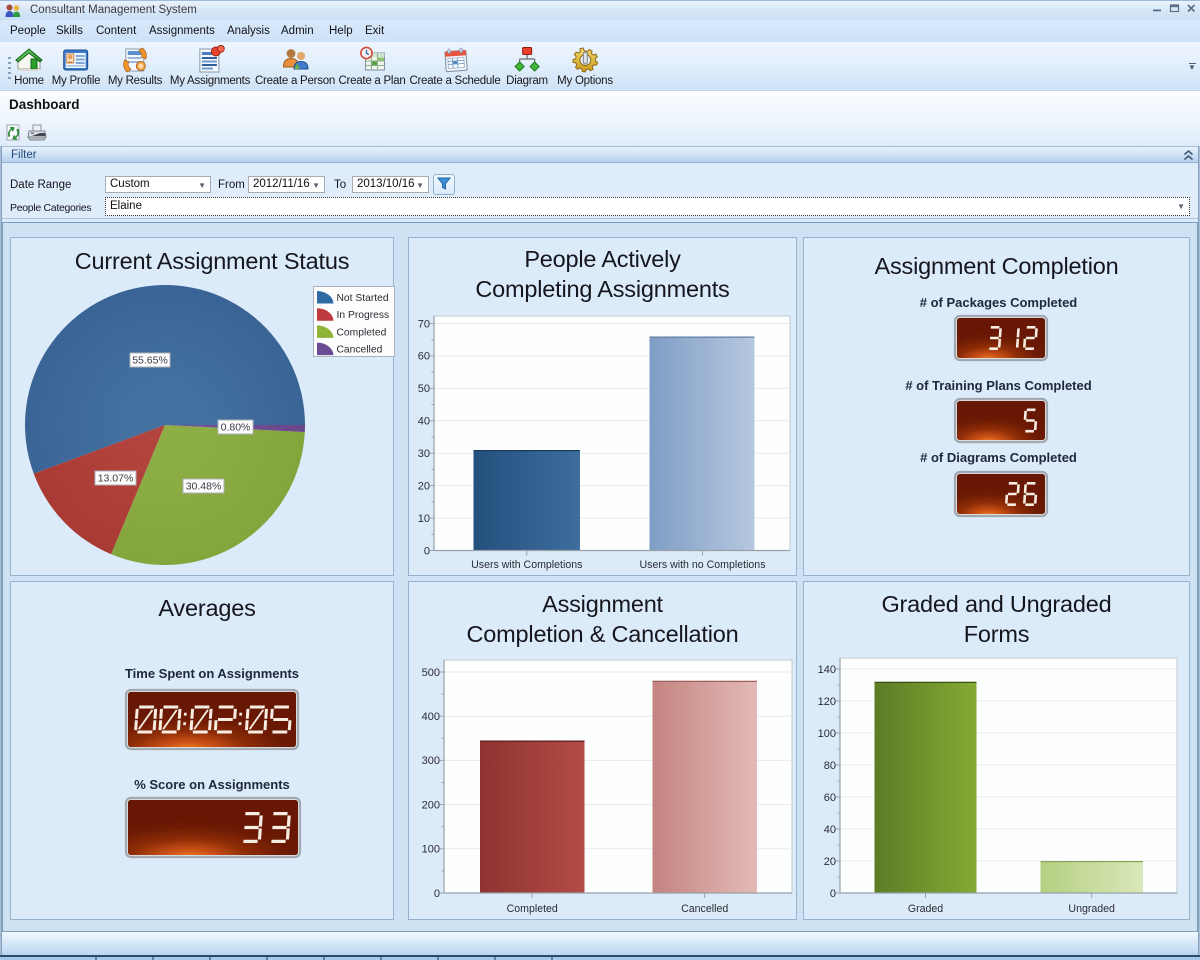 This screenshot has width=1200, height=960. Describe the element at coordinates (830, 766) in the screenshot. I see `svg-text: 80` at that location.